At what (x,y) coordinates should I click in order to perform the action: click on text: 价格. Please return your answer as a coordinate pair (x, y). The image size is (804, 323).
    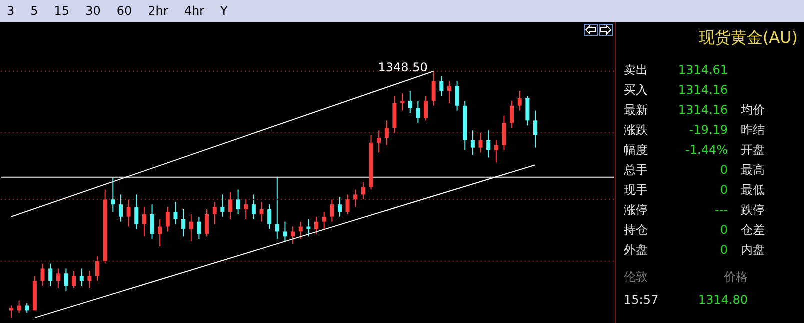
    Looking at the image, I should click on (735, 277).